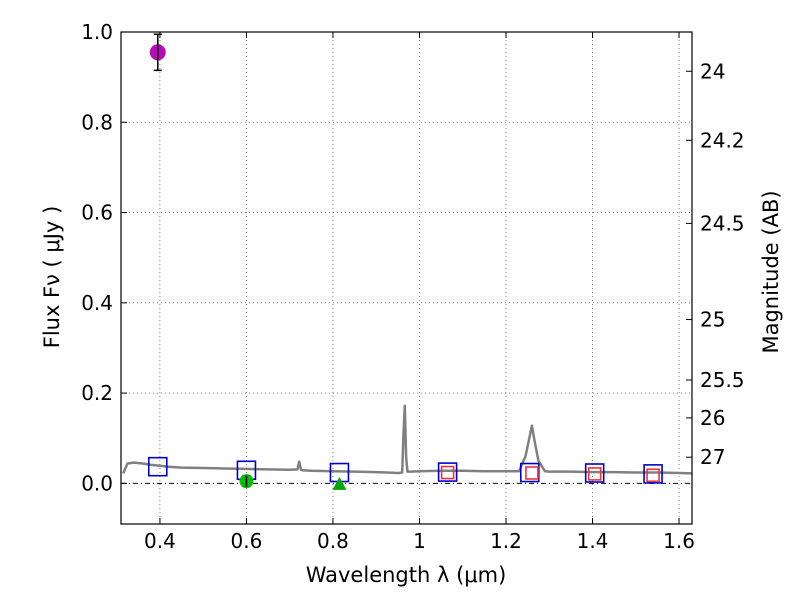  I want to click on x-tick-label: 1, so click(419, 541).